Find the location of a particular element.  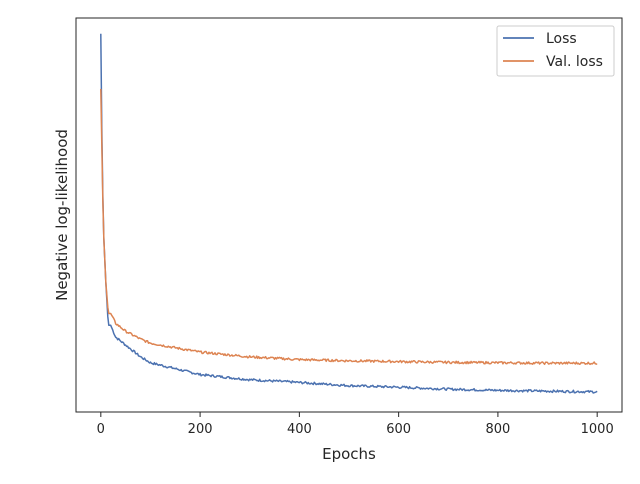

x-tick-label: 400 is located at coordinates (299, 429).